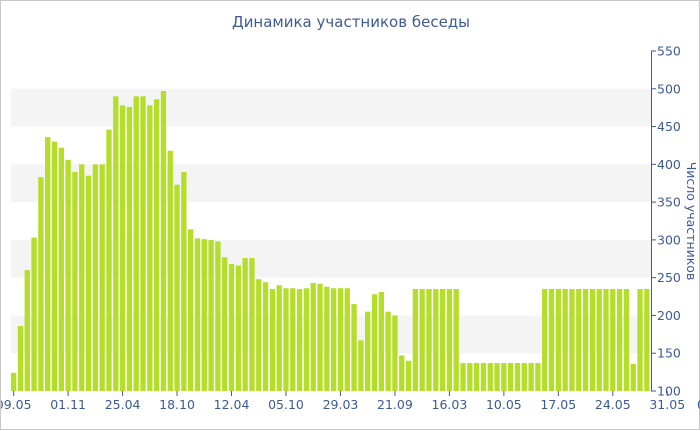 The width and height of the screenshot is (700, 431). I want to click on x-tick-label: 25.04, so click(123, 404).